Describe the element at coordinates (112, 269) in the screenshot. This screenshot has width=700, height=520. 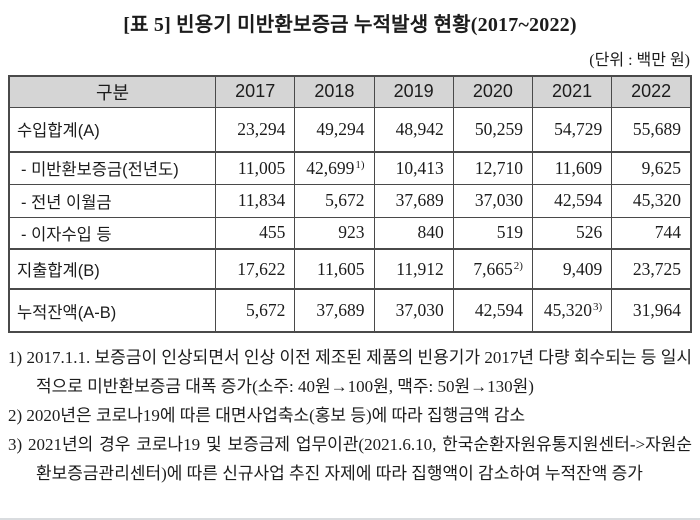
I see `row-label-cell: 지출합계(B)` at that location.